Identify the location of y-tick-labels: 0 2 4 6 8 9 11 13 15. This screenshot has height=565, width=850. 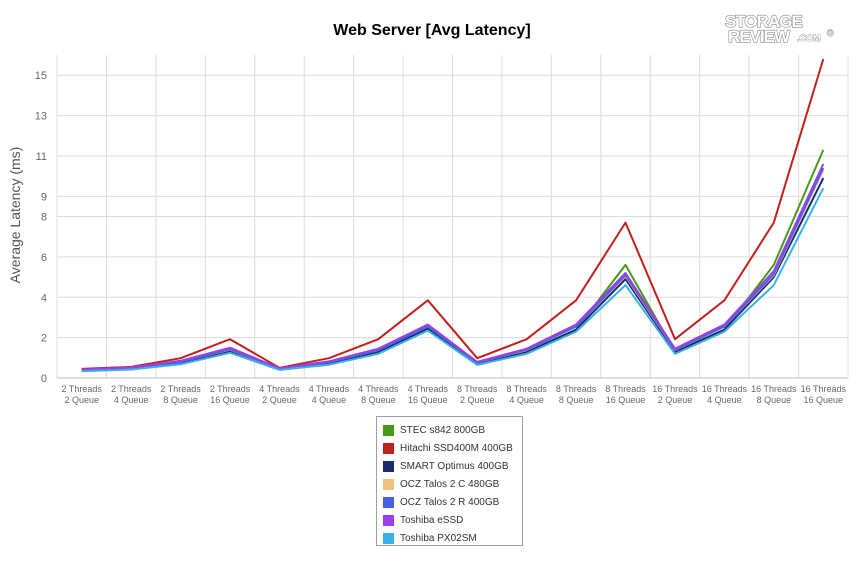
(41, 227).